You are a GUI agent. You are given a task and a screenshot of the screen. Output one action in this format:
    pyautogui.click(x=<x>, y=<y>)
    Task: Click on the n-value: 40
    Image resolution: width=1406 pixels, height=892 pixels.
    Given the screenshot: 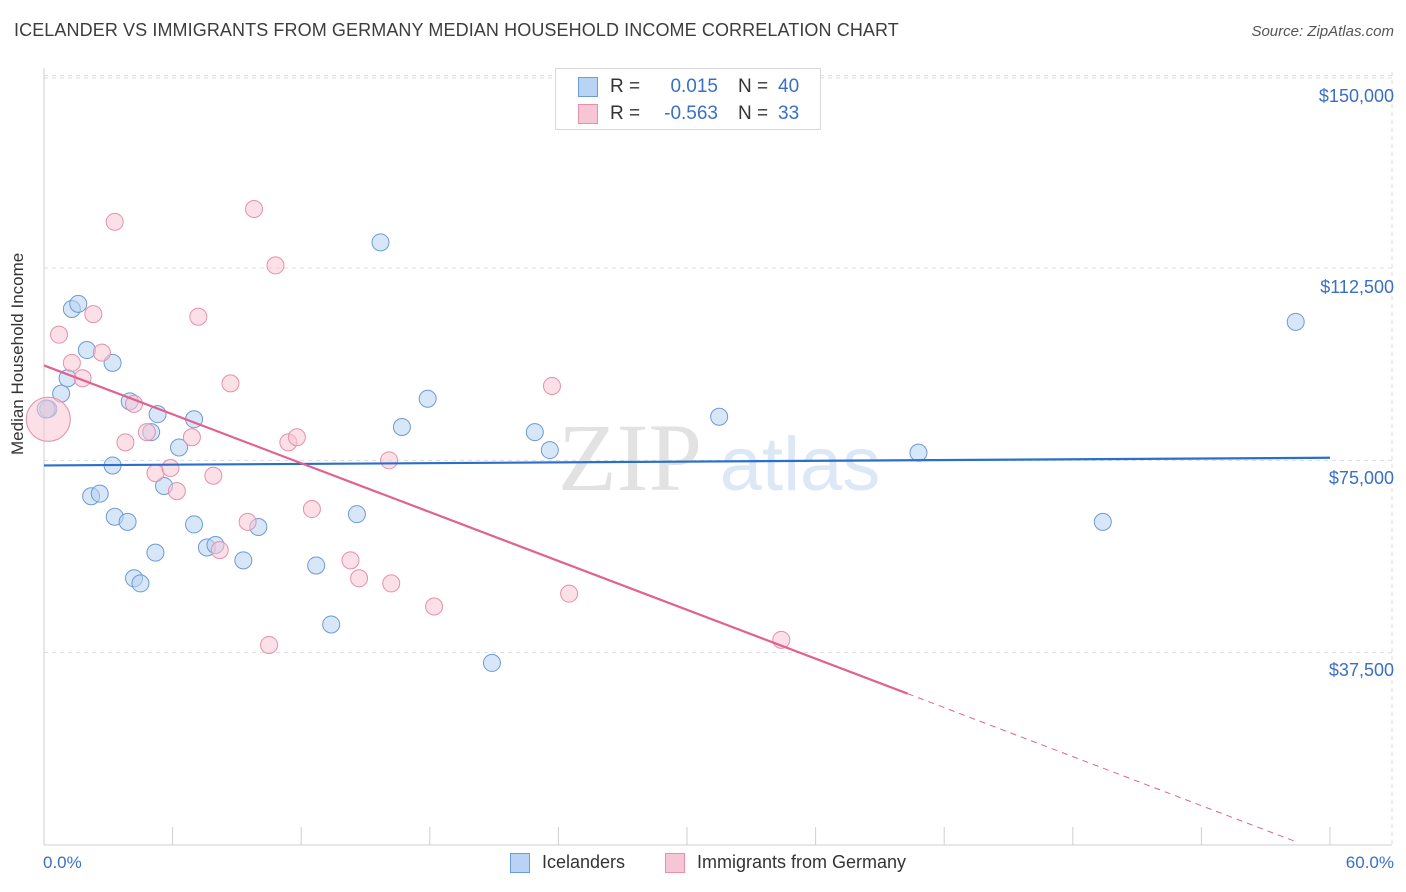 What is the action you would take?
    pyautogui.click(x=789, y=86)
    